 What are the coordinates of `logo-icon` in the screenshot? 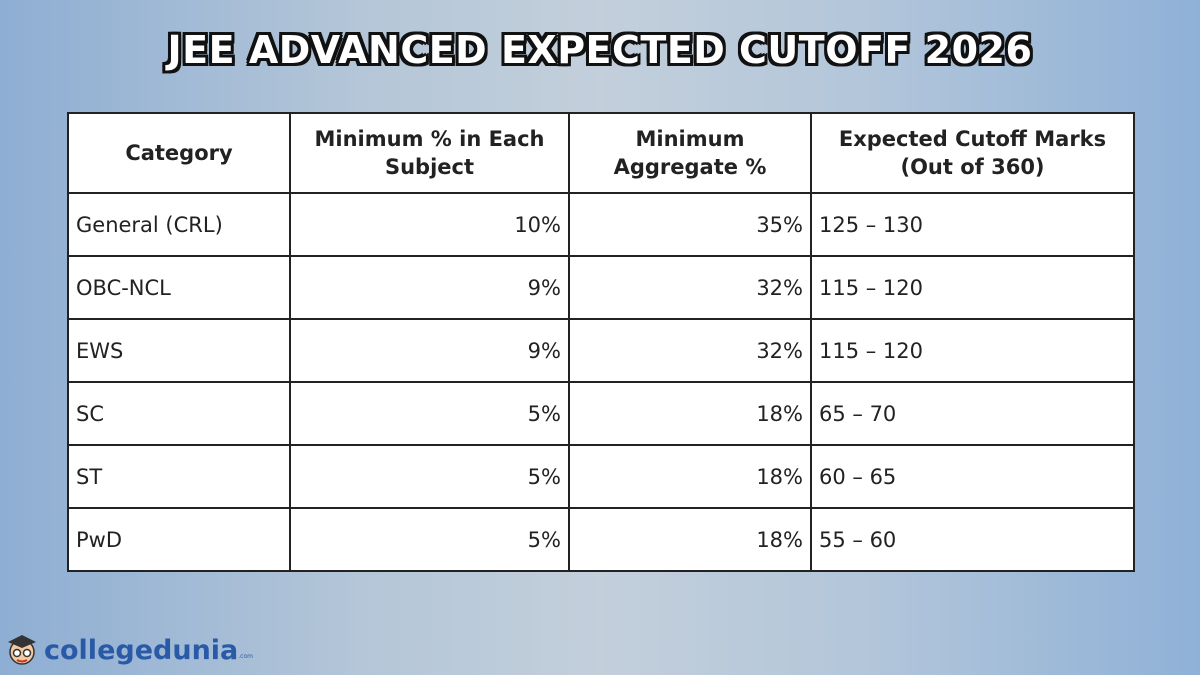 It's located at (22, 650).